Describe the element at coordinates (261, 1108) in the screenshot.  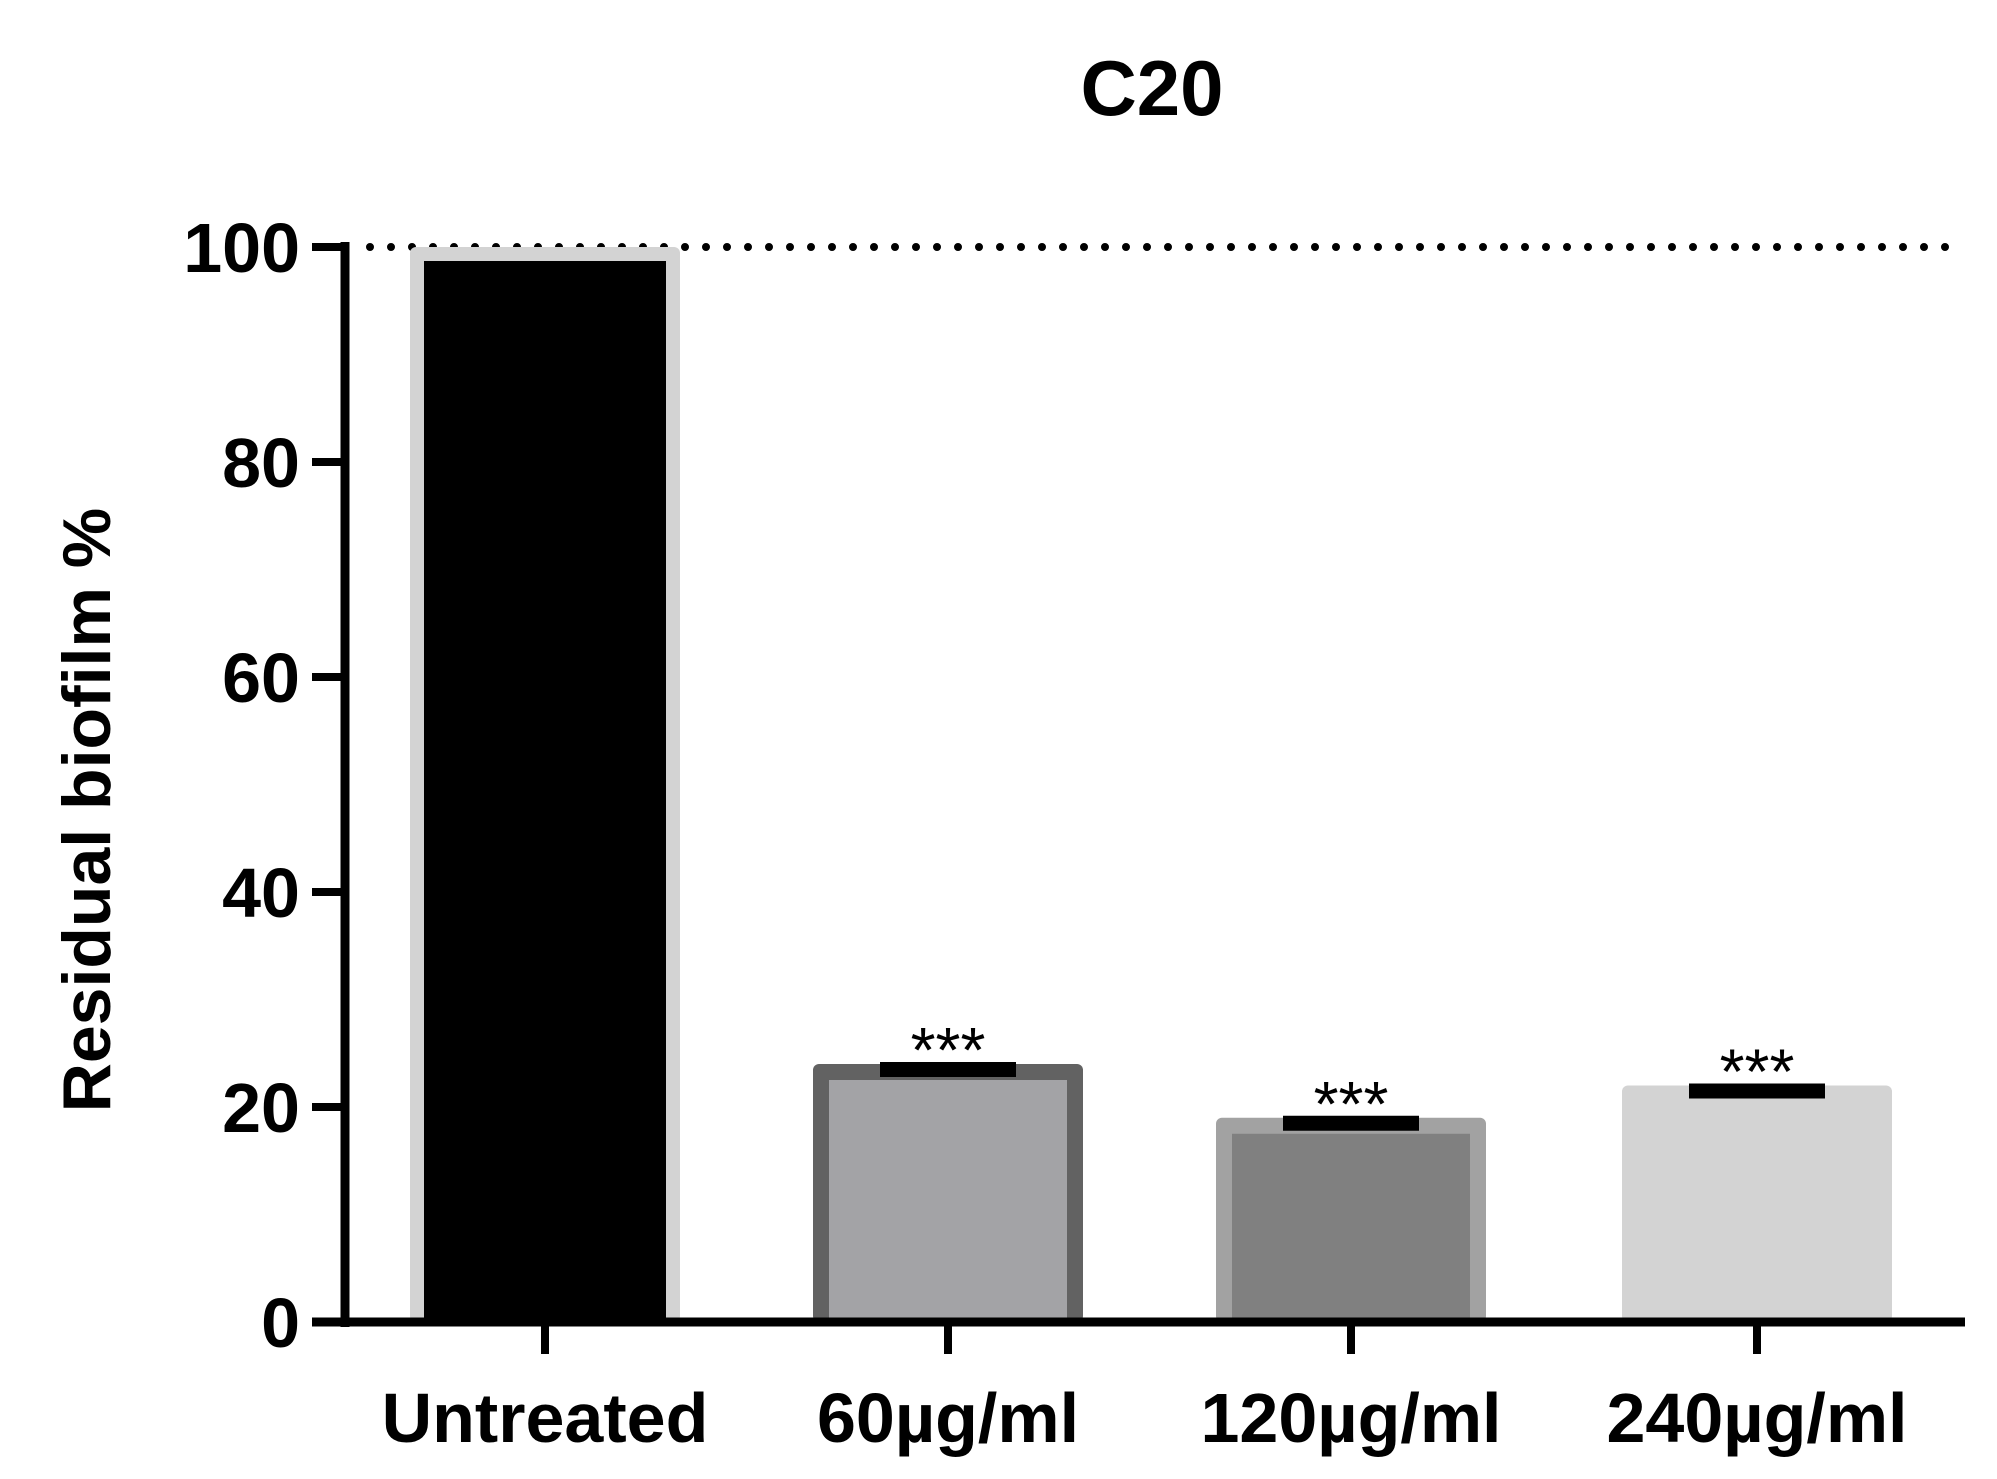
I see `y-tick-label: 20` at that location.